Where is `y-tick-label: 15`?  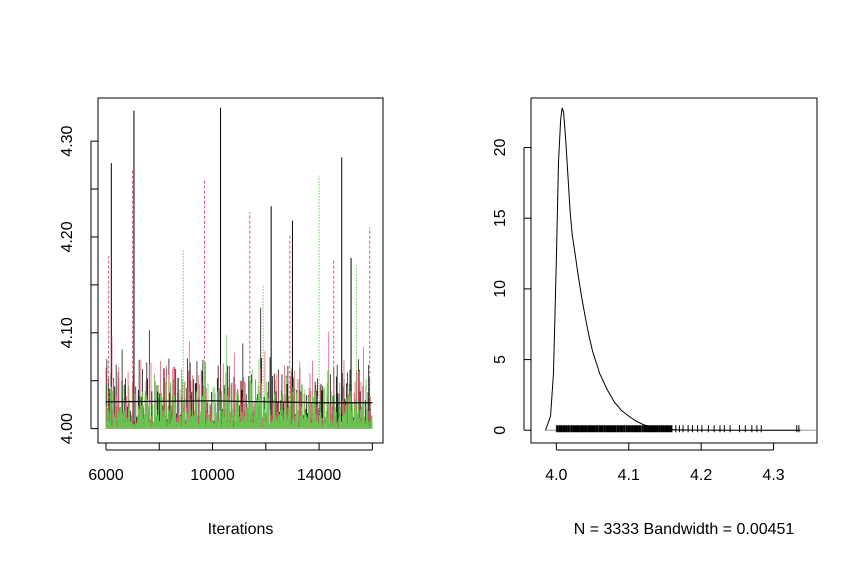
y-tick-label: 15 is located at coordinates (500, 218).